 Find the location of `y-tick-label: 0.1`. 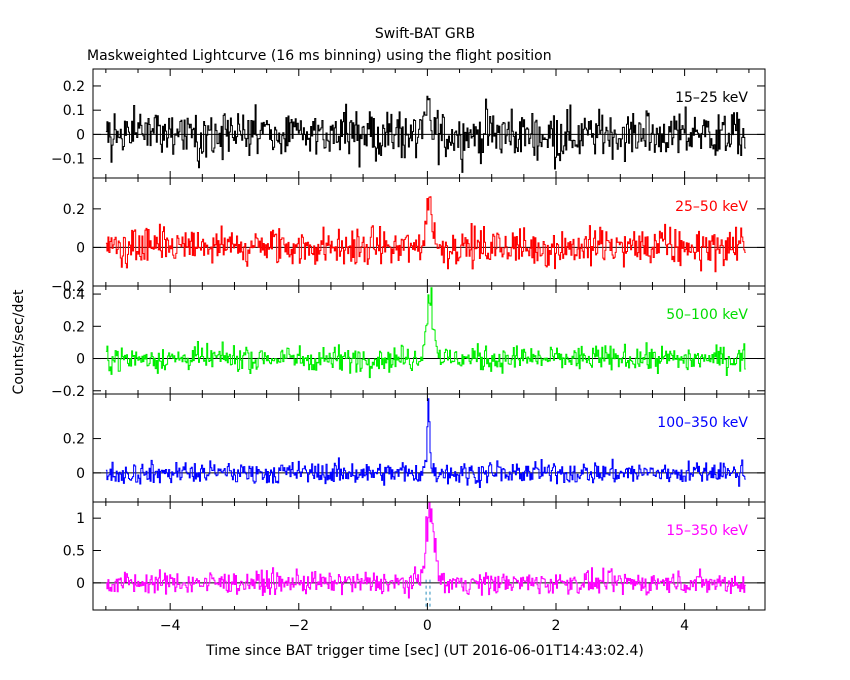

y-tick-label: 0.1 is located at coordinates (74, 111).